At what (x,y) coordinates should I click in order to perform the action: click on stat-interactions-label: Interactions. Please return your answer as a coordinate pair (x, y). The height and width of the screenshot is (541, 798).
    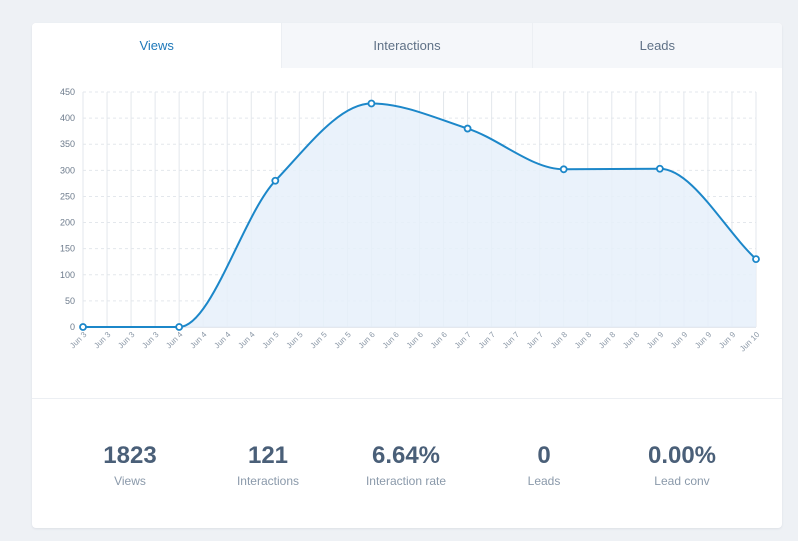
    Looking at the image, I should click on (268, 481).